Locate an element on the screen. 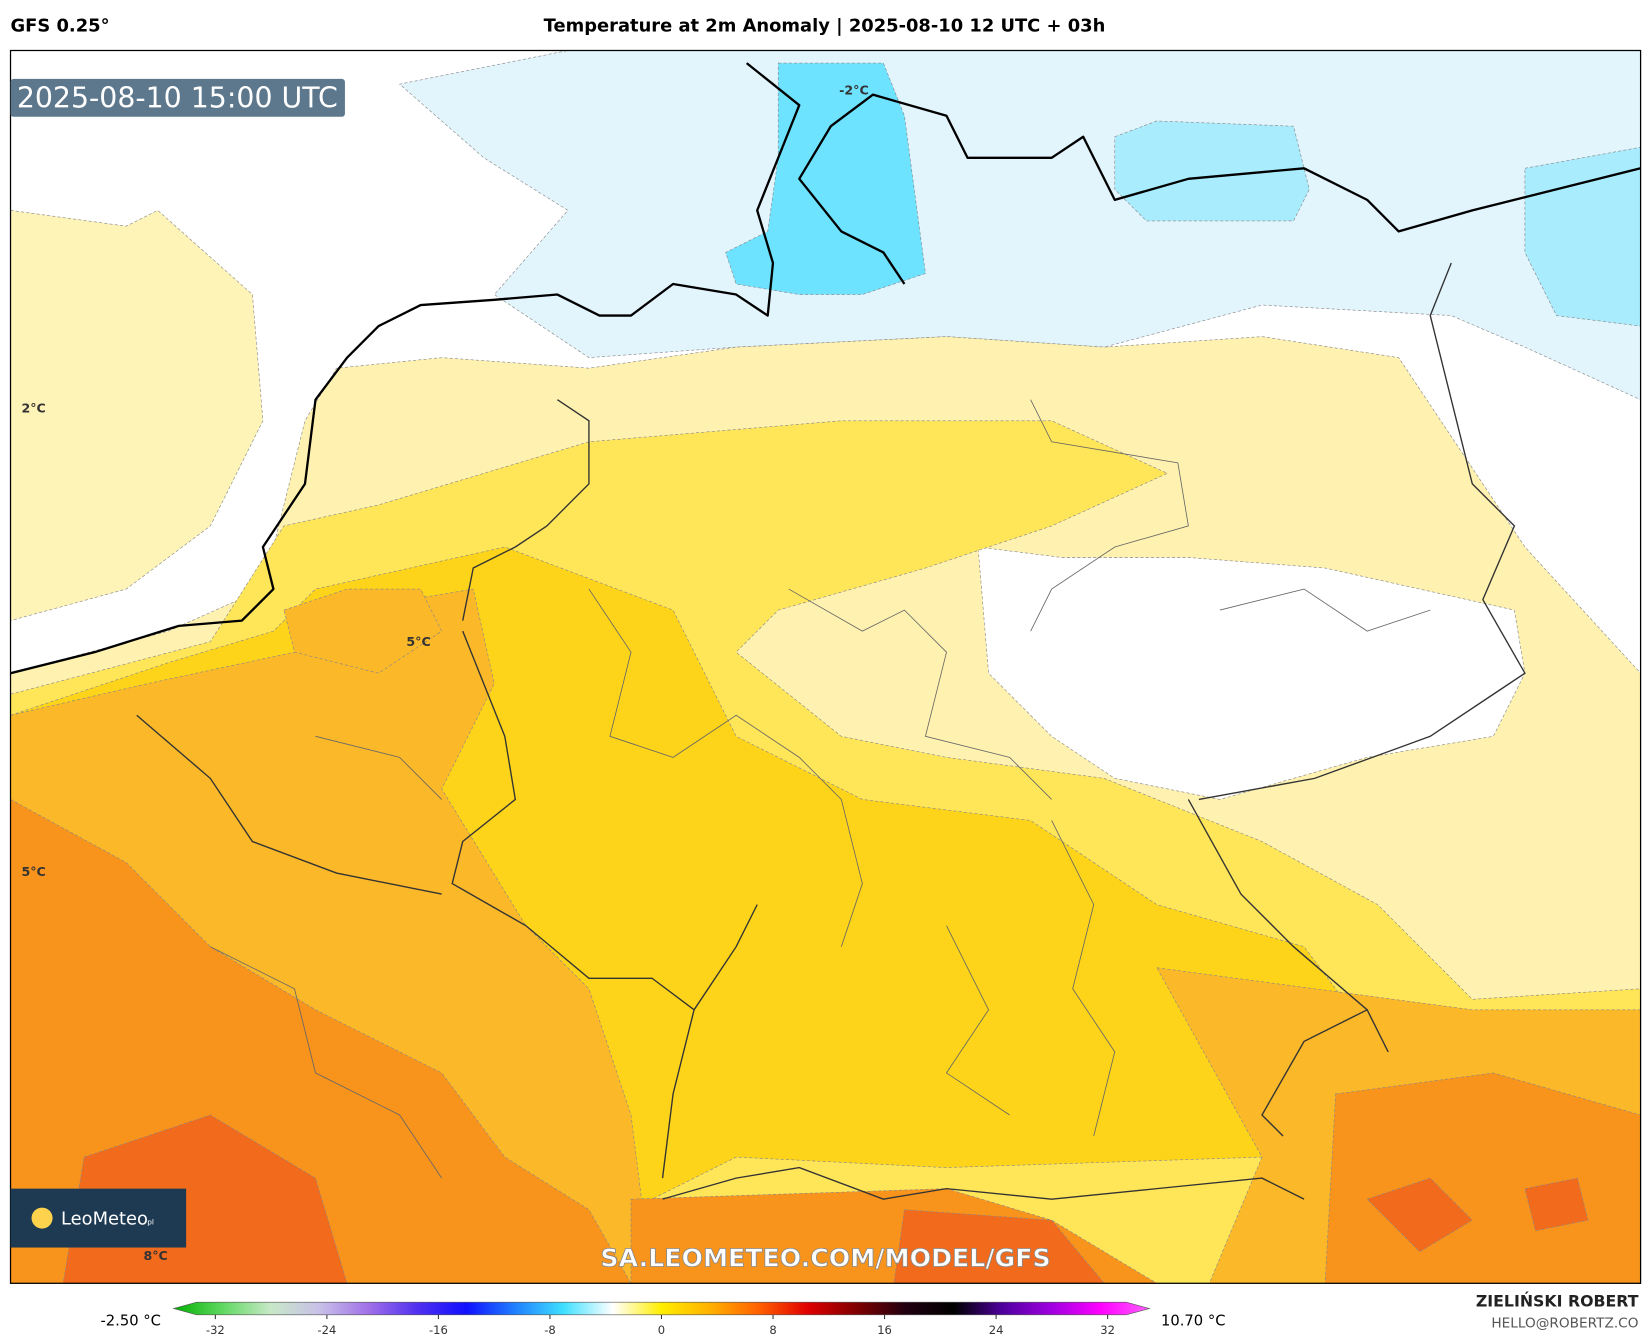  logo-text: LeoMeteo is located at coordinates (104, 1218).